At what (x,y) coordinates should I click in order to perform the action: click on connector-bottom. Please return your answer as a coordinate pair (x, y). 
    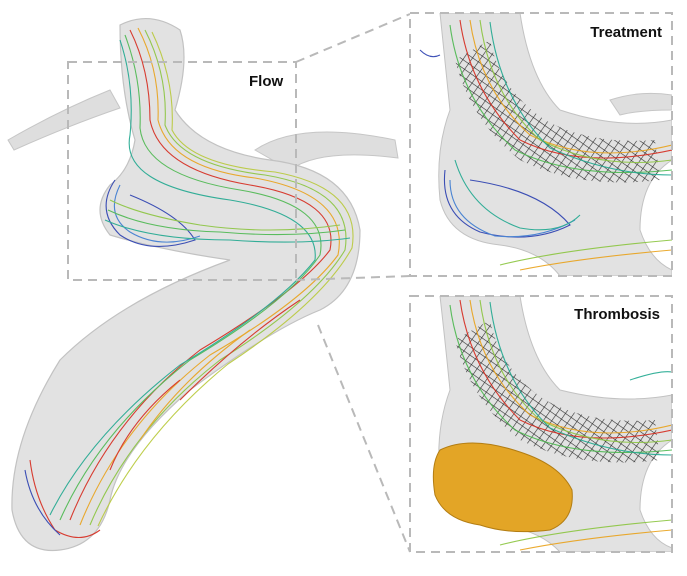
    Looking at the image, I should click on (364, 438).